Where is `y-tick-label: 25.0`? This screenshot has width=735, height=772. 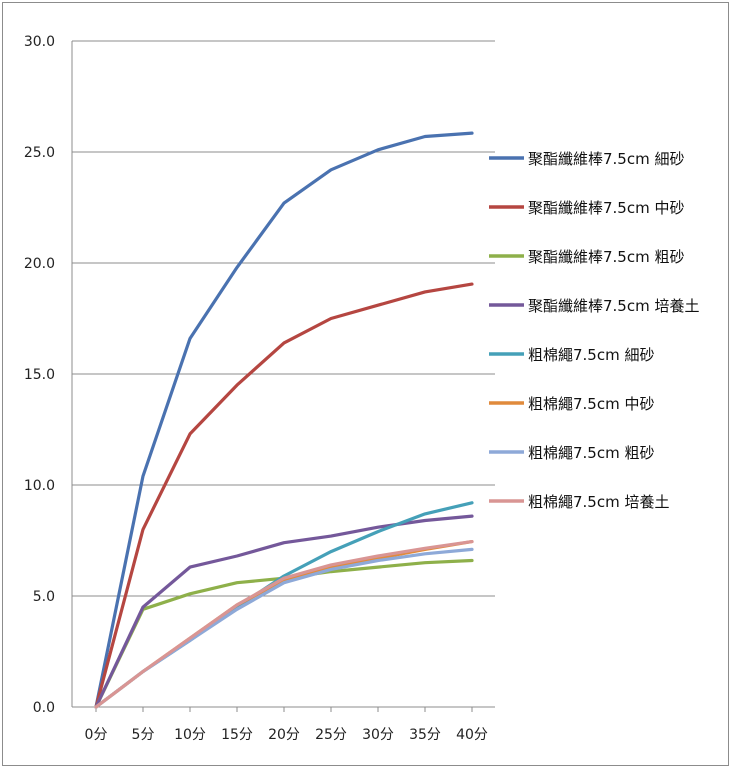
y-tick-label: 25.0 is located at coordinates (39, 153).